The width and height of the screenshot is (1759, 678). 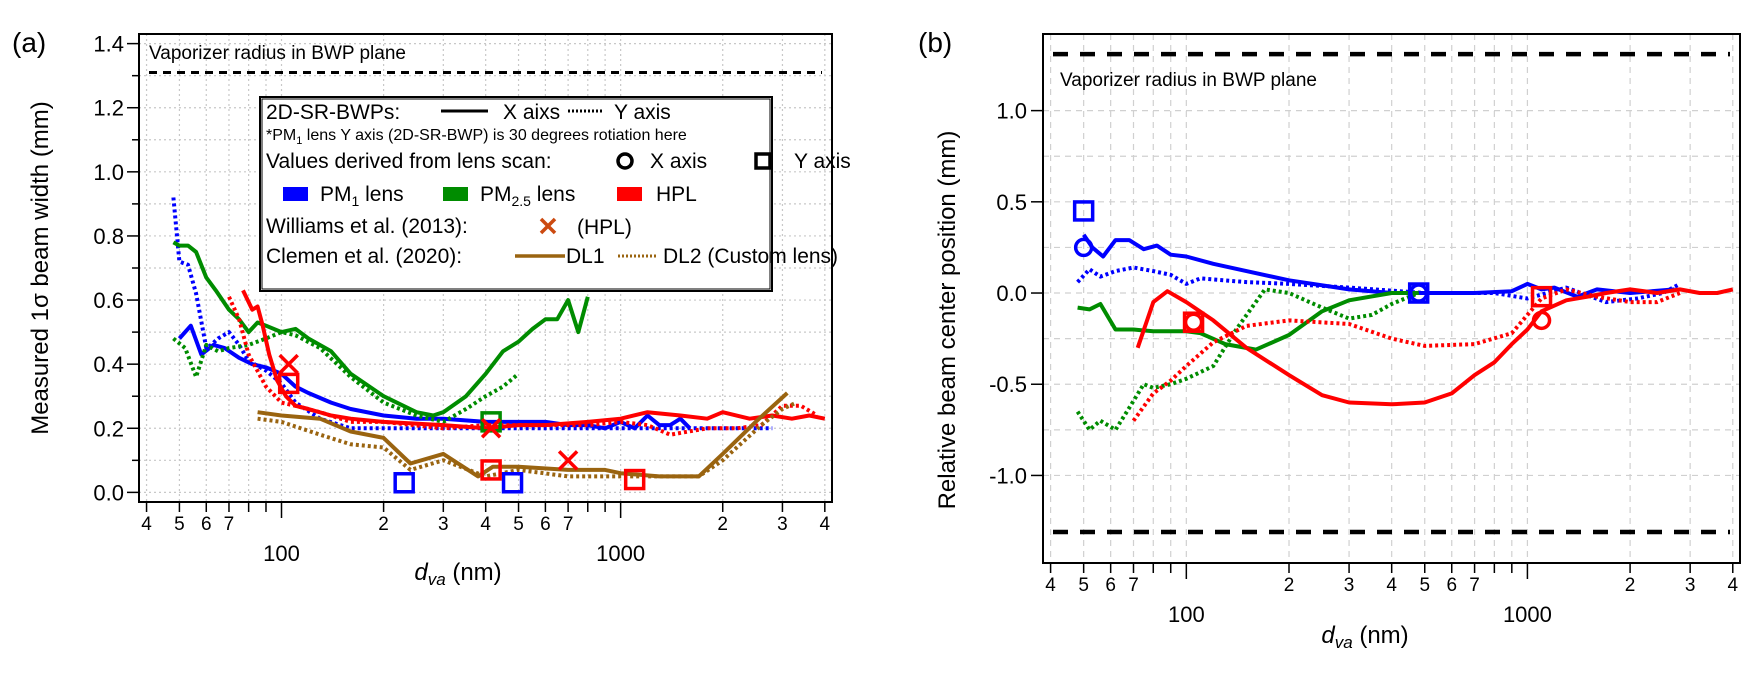 I want to click on legend-dl1-label: DL1, so click(x=585, y=256).